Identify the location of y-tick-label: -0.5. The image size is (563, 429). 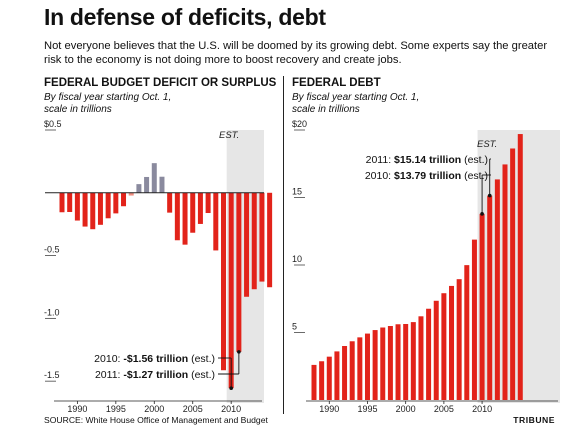
(52, 250).